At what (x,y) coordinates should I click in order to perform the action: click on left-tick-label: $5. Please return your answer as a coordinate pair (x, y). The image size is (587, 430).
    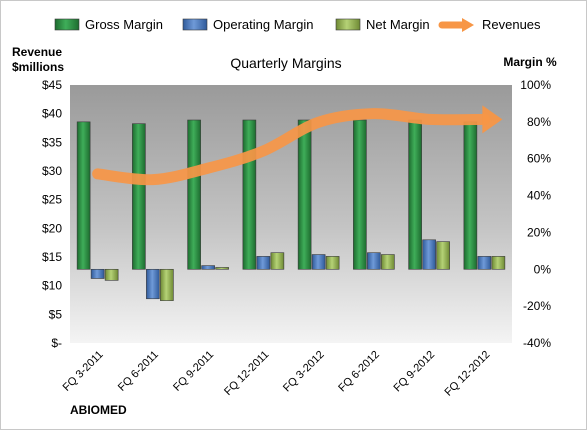
    Looking at the image, I should click on (56, 314).